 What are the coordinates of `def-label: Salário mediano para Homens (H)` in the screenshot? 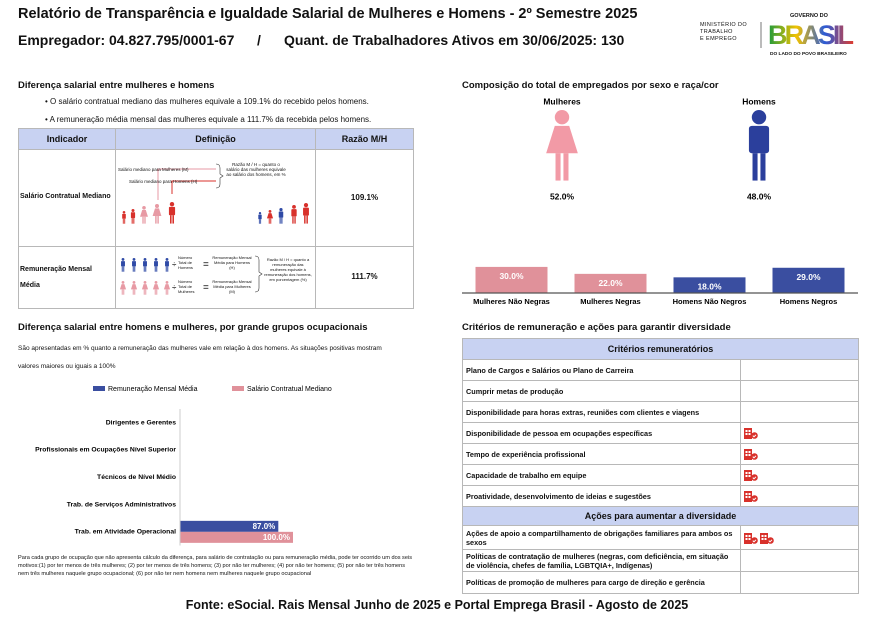 It's located at (163, 181).